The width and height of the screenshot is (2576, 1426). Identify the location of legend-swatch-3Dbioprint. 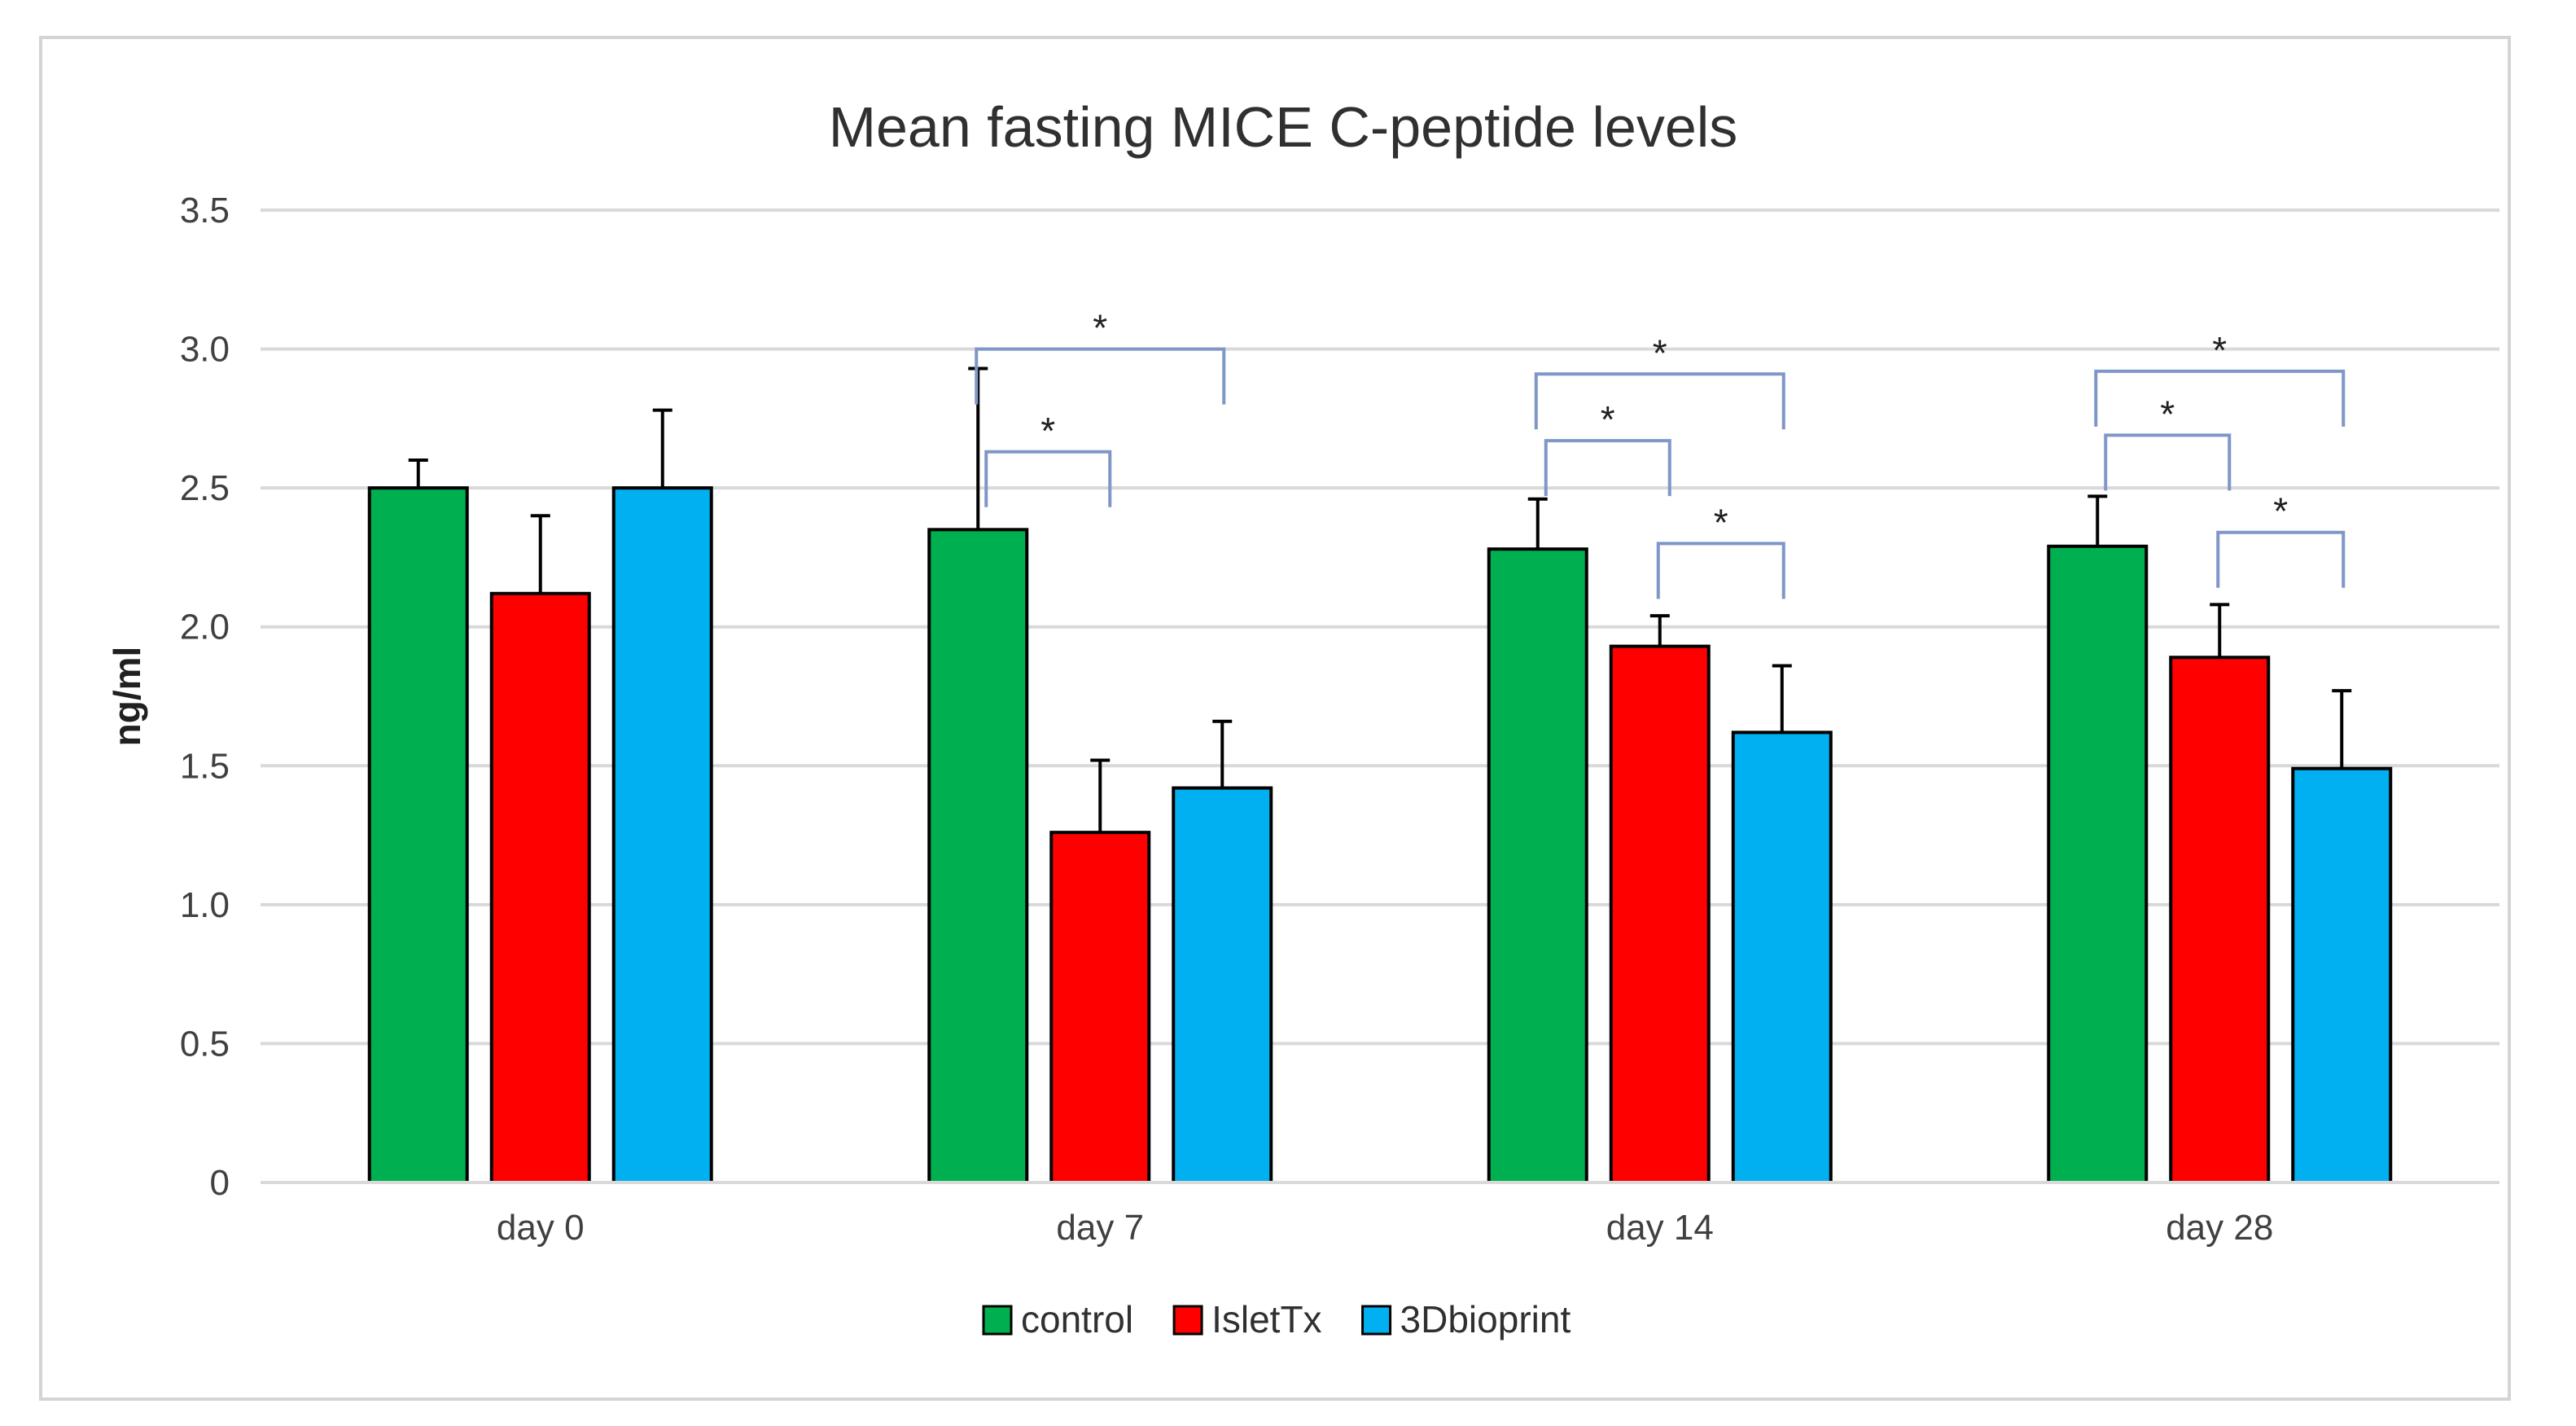
(1376, 1320).